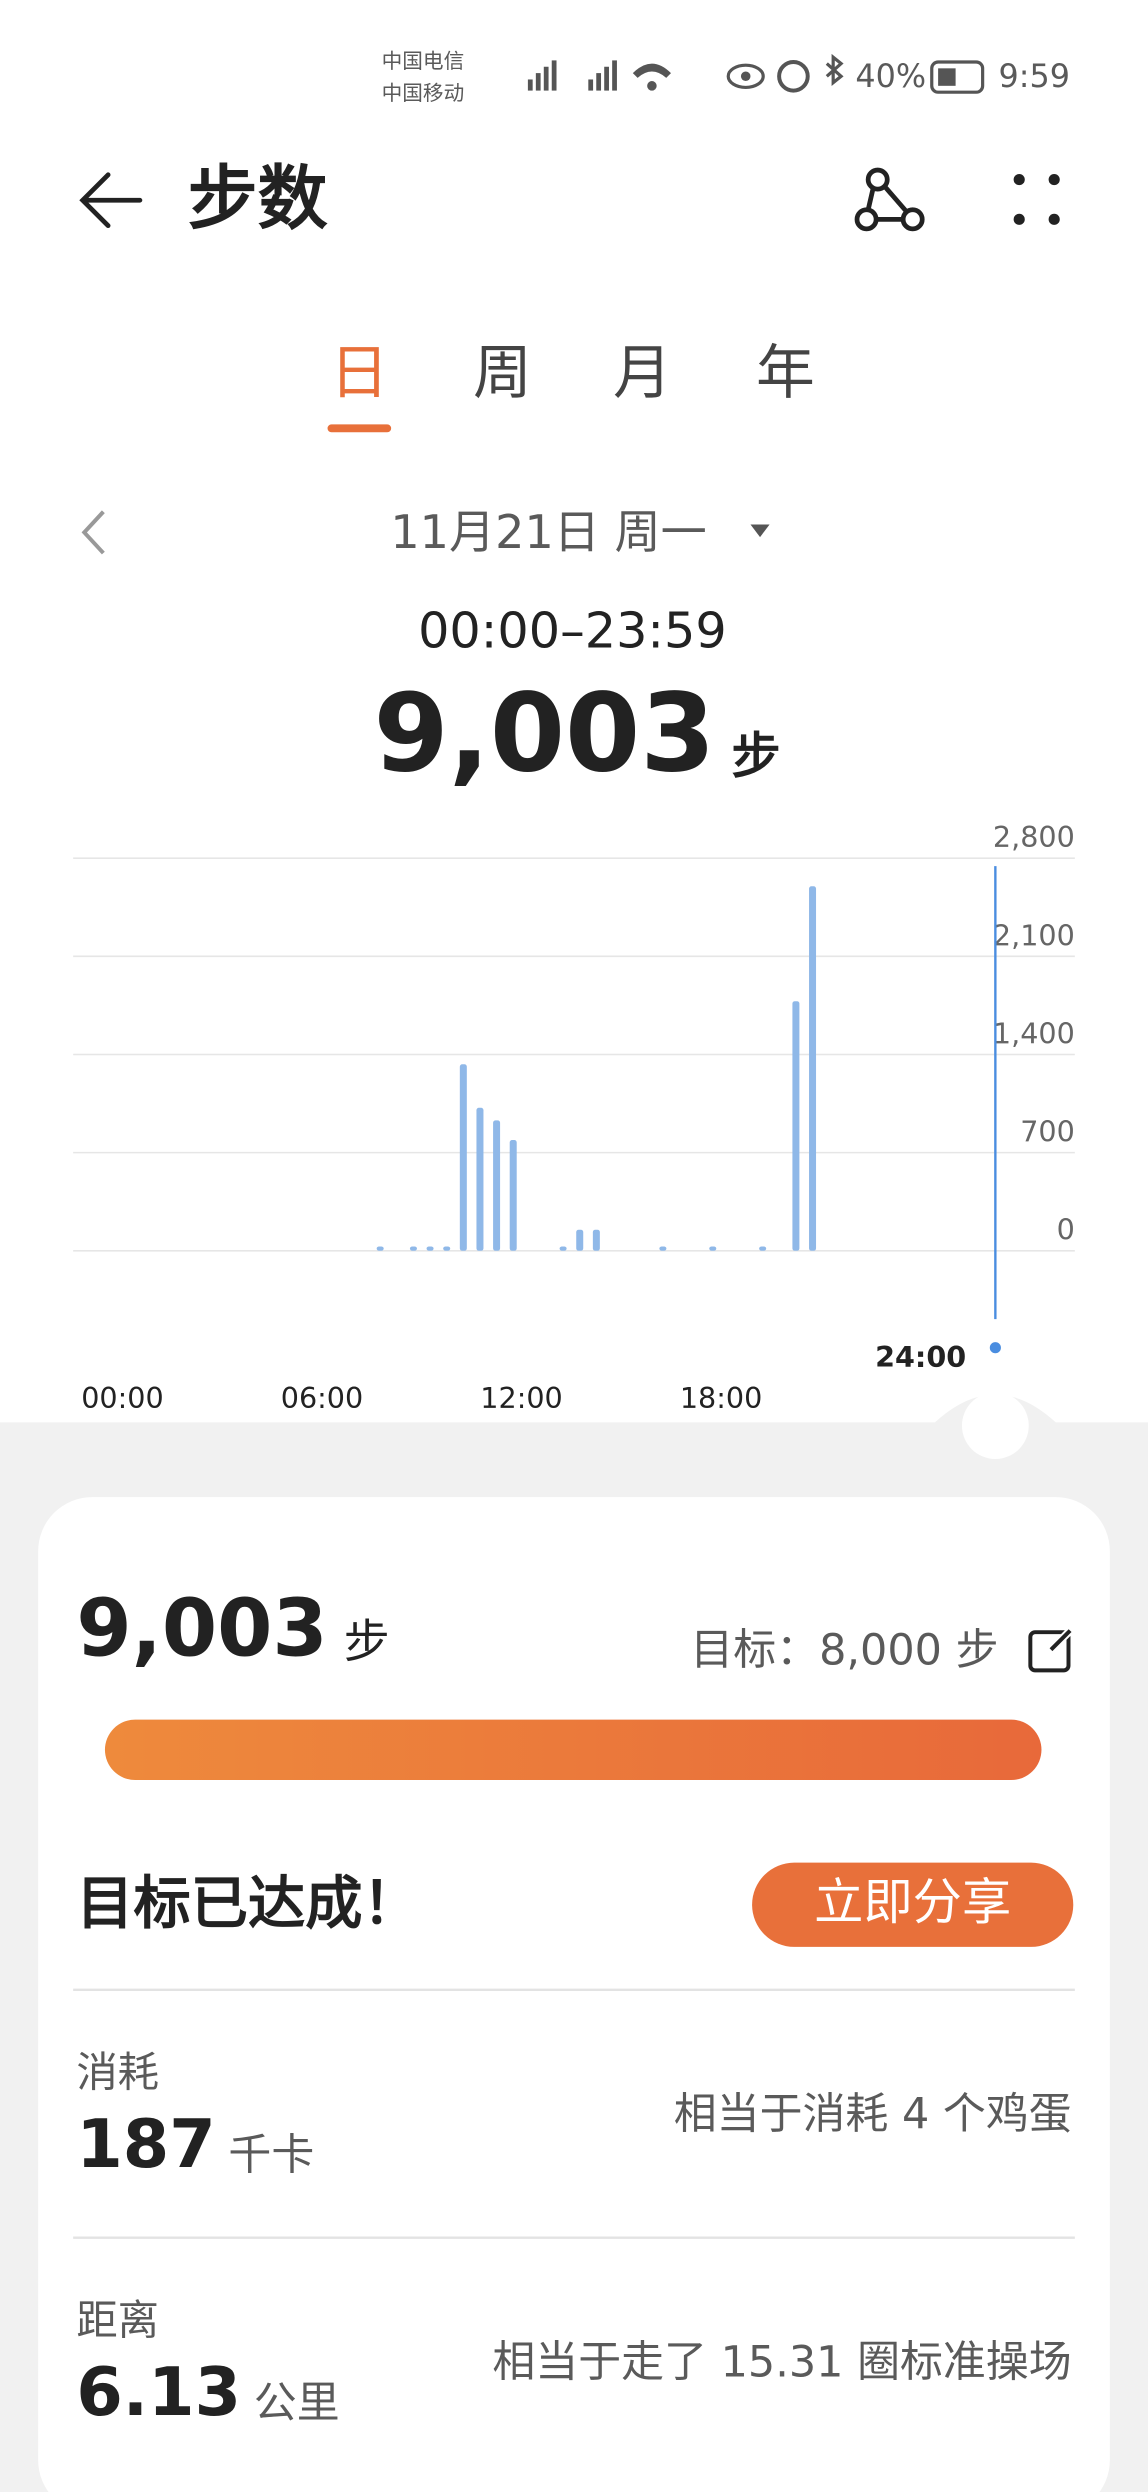 The image size is (1148, 2492). I want to click on x-tick-label: 06:00, so click(322, 1398).